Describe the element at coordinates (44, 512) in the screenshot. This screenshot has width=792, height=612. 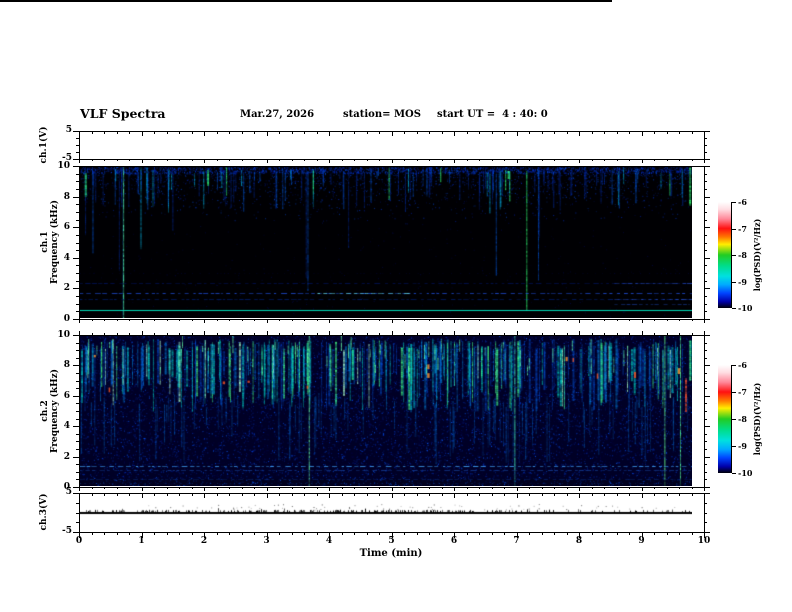
I see `ch3-voltage-ylabel: ch.3(V)` at that location.